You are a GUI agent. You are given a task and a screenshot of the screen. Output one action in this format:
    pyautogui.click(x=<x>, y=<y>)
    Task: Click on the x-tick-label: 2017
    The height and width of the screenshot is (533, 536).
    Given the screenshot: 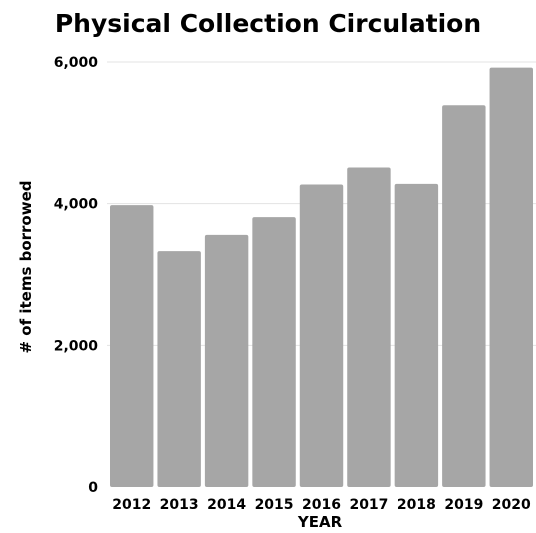 What is the action you would take?
    pyautogui.click(x=368, y=505)
    